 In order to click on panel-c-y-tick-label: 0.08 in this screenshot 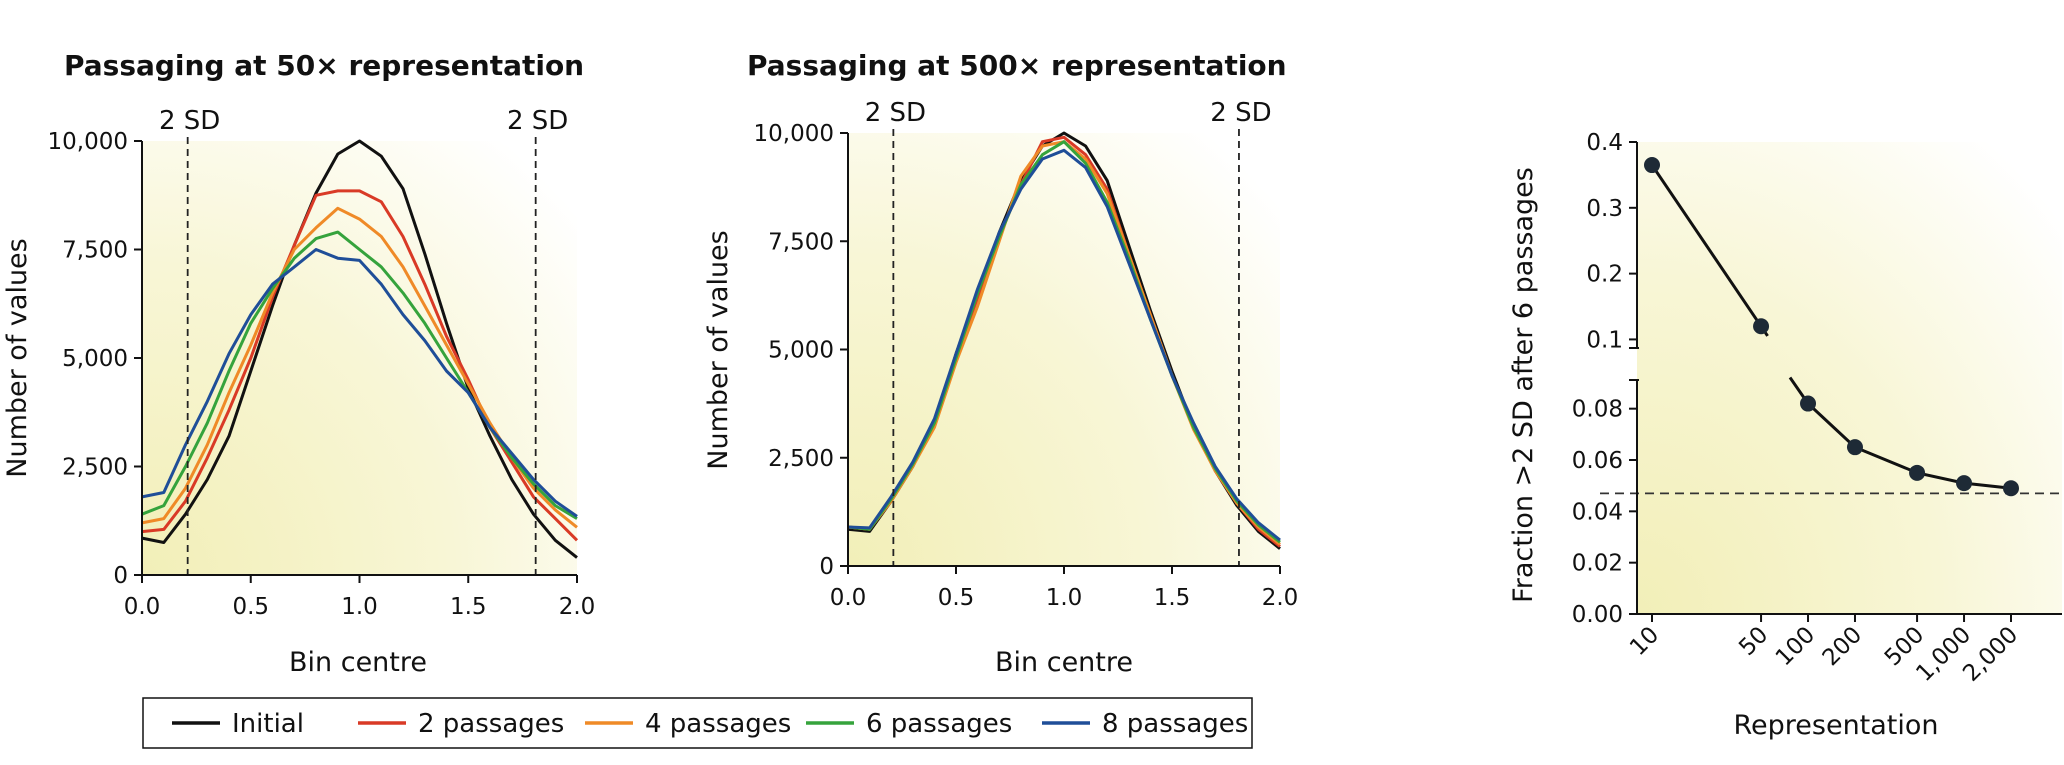, I will do `click(1597, 410)`.